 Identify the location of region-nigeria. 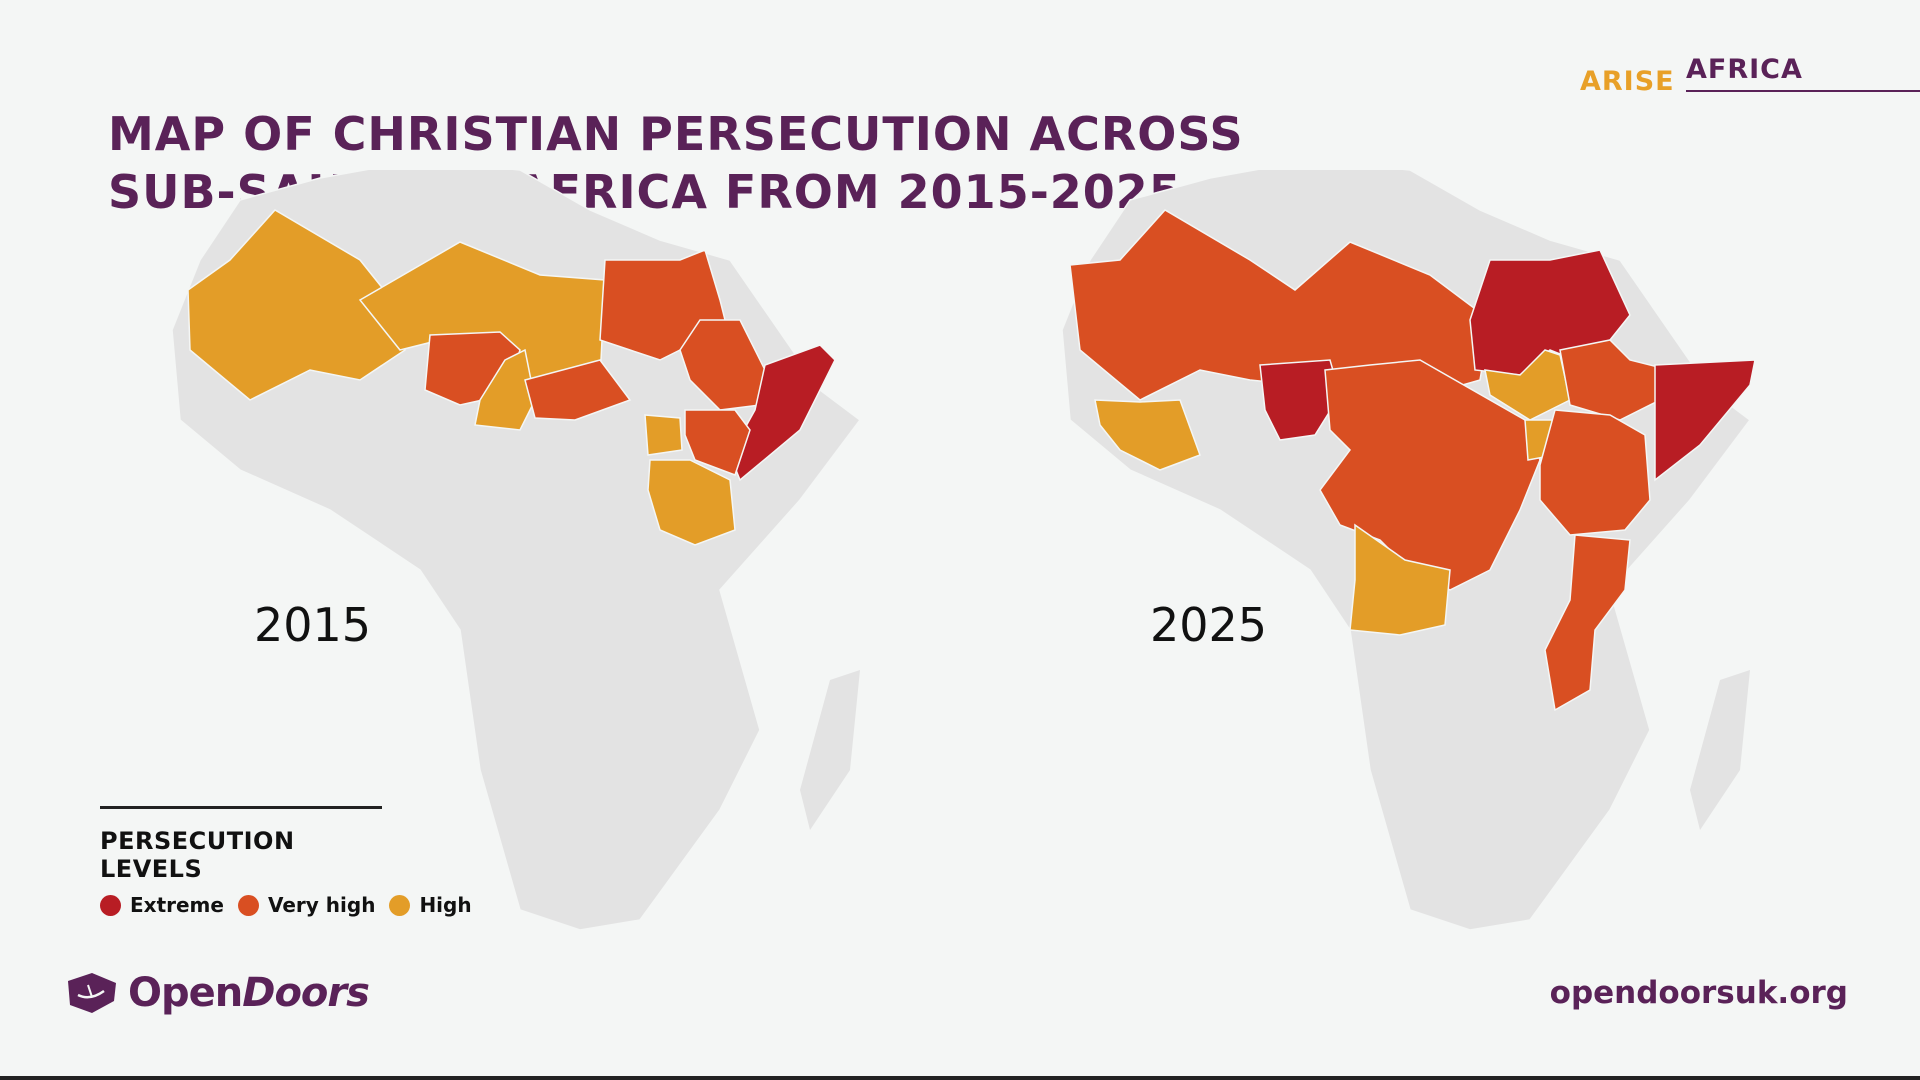
(1300, 400).